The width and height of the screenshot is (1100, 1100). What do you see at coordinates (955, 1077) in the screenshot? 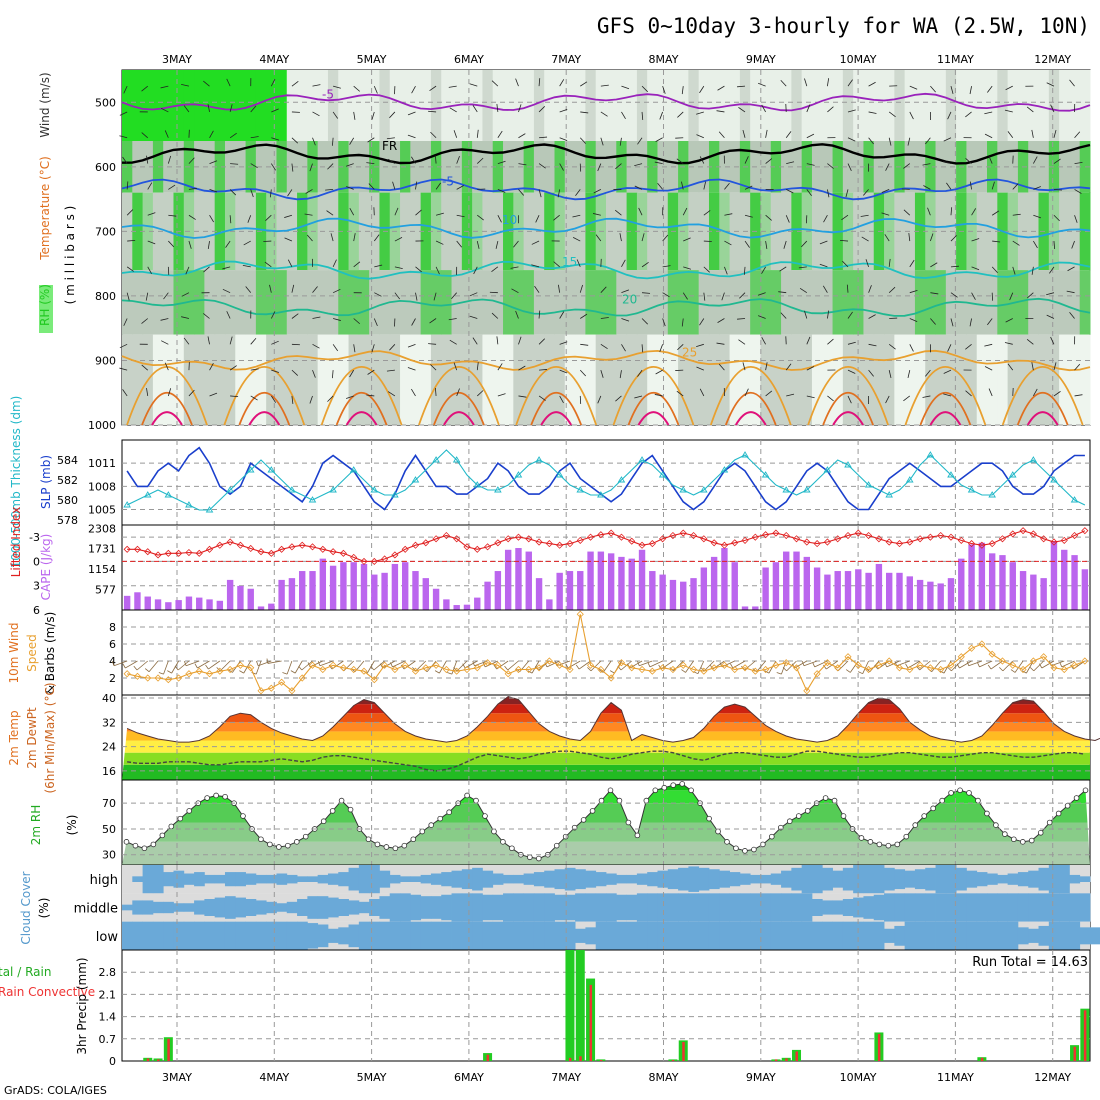
I see `date-label-bottom: 11MAY` at bounding box center [955, 1077].